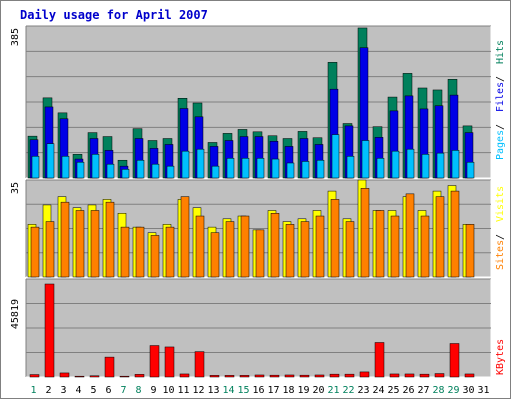 This screenshot has width=512, height=405. I want to click on x-tick-label: 4, so click(78, 390).